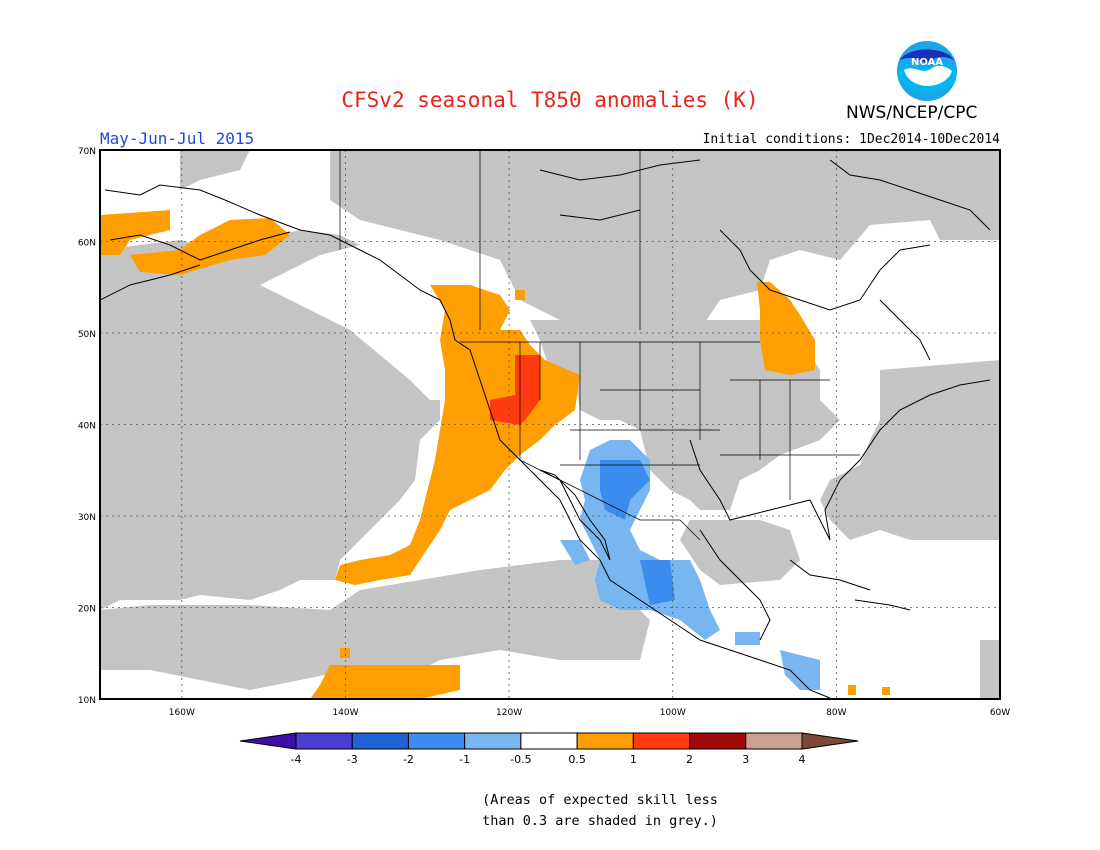  What do you see at coordinates (509, 713) in the screenshot?
I see `lon-tick-label: 120W` at bounding box center [509, 713].